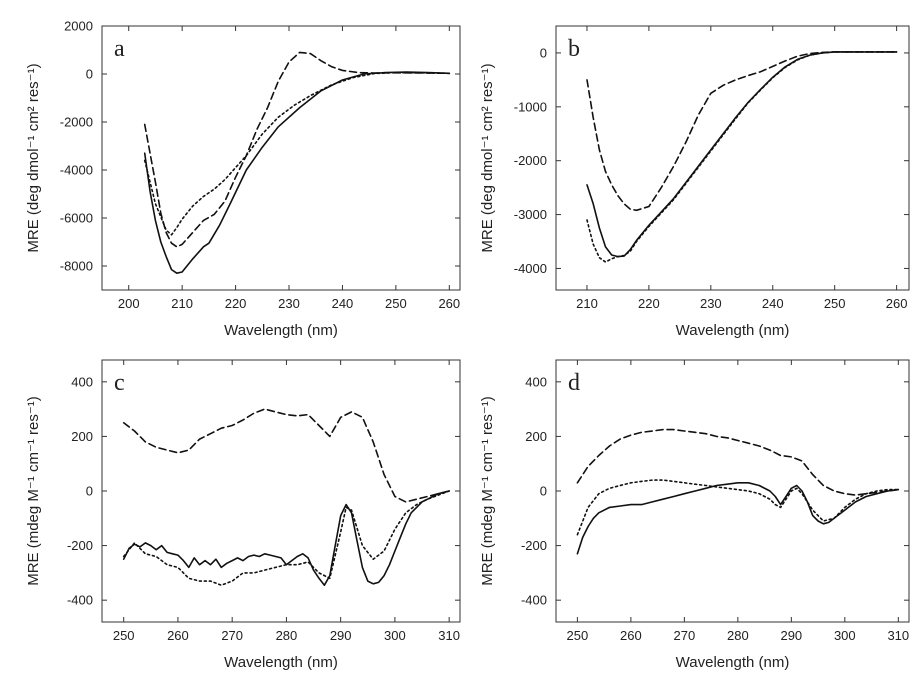  What do you see at coordinates (530, 106) in the screenshot?
I see `y-tick-label: -1000` at bounding box center [530, 106].